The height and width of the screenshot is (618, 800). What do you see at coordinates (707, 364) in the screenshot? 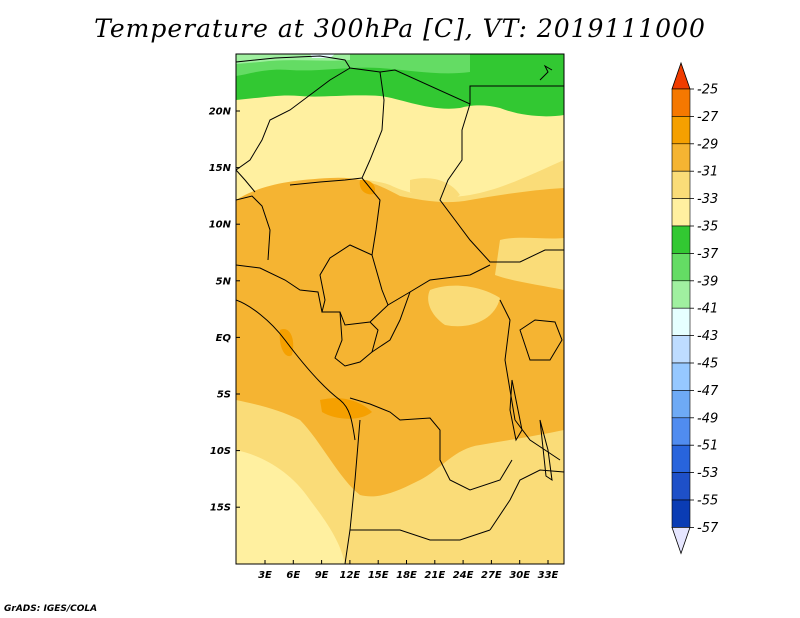
I see `colorbar-label: -45` at bounding box center [707, 364].